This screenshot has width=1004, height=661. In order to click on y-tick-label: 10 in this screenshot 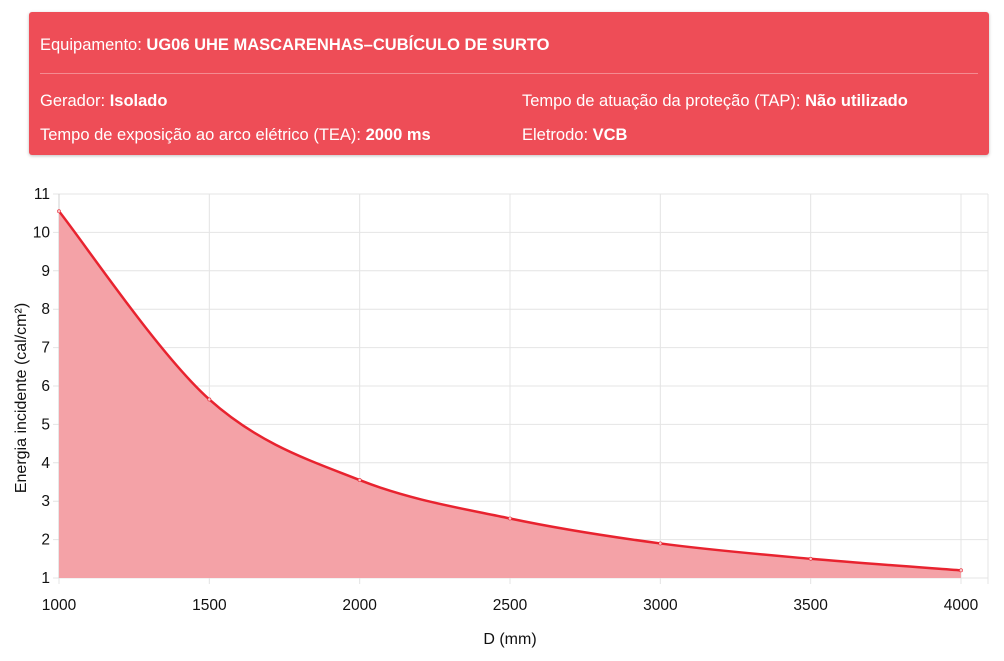, I will do `click(42, 232)`.